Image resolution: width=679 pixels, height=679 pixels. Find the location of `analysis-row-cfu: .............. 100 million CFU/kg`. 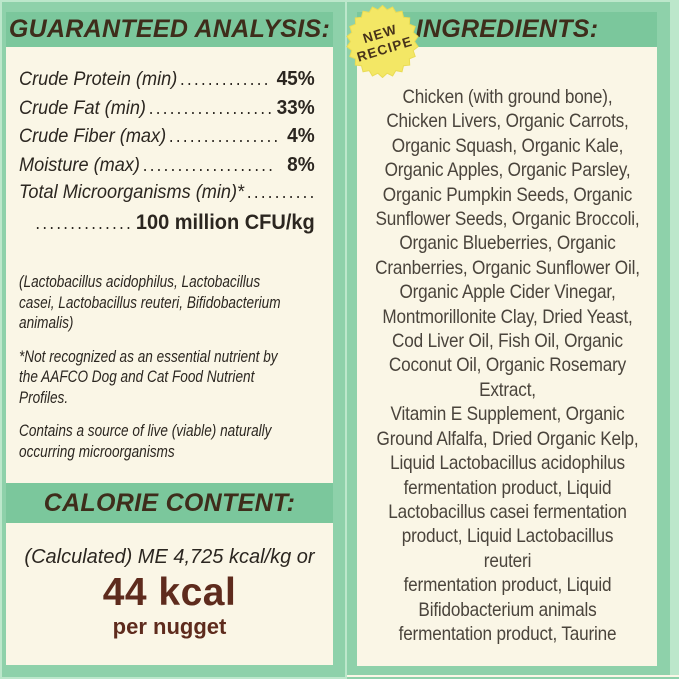

analysis-row-cfu: .............. 100 million CFU/kg is located at coordinates (167, 224).